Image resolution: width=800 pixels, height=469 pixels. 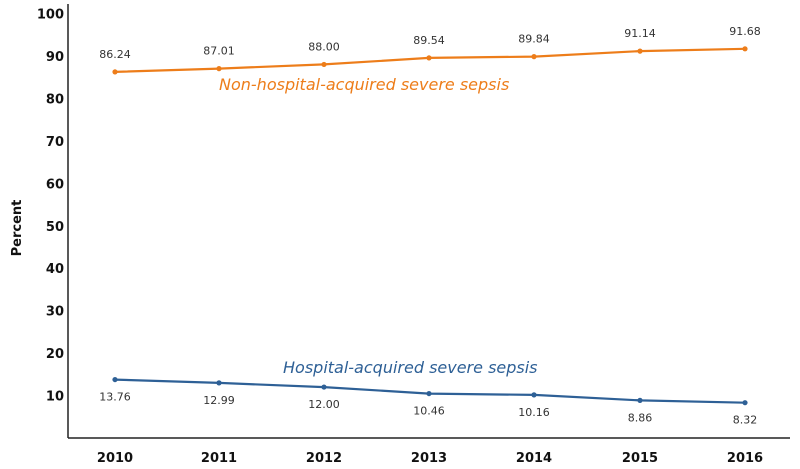 I want to click on data-label: 8.86, so click(x=640, y=417).